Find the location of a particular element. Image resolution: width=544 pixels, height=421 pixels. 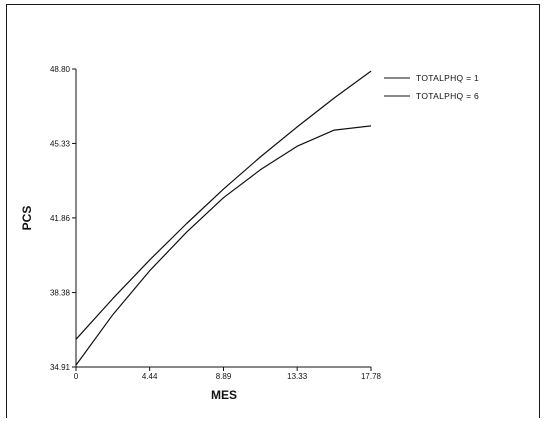

x-axis-title: MES is located at coordinates (224, 395).